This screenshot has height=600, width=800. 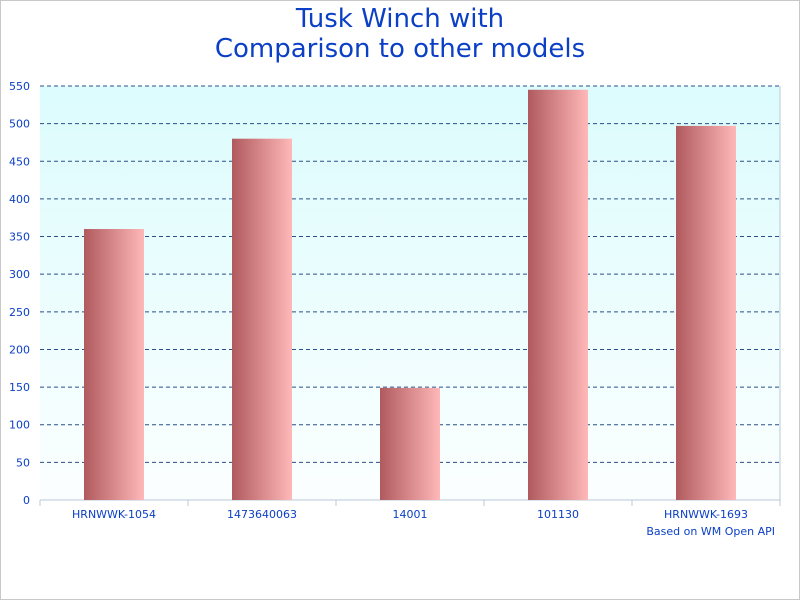 What do you see at coordinates (19, 199) in the screenshot?
I see `y-tick-label: 400` at bounding box center [19, 199].